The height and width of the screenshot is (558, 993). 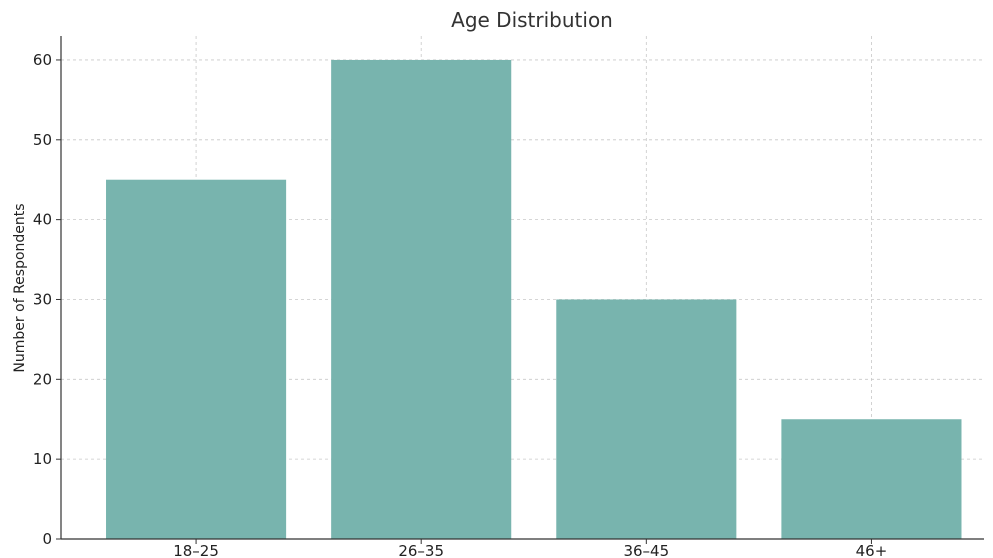 What do you see at coordinates (42, 379) in the screenshot?
I see `y-tick-label: 20` at bounding box center [42, 379].